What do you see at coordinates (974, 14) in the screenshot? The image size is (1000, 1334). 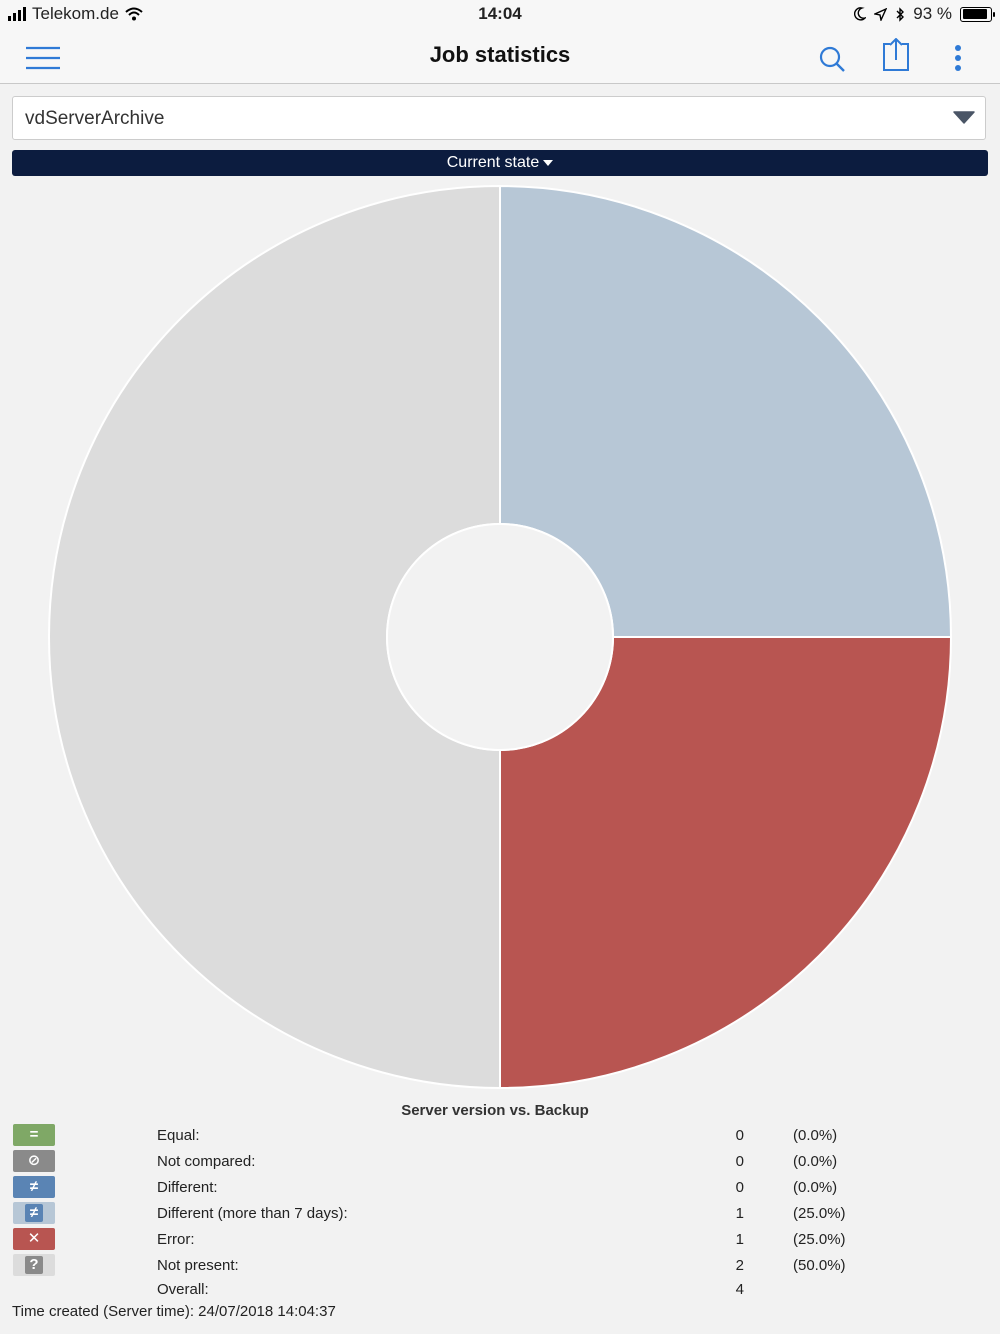 I see `battery-fill` at bounding box center [974, 14].